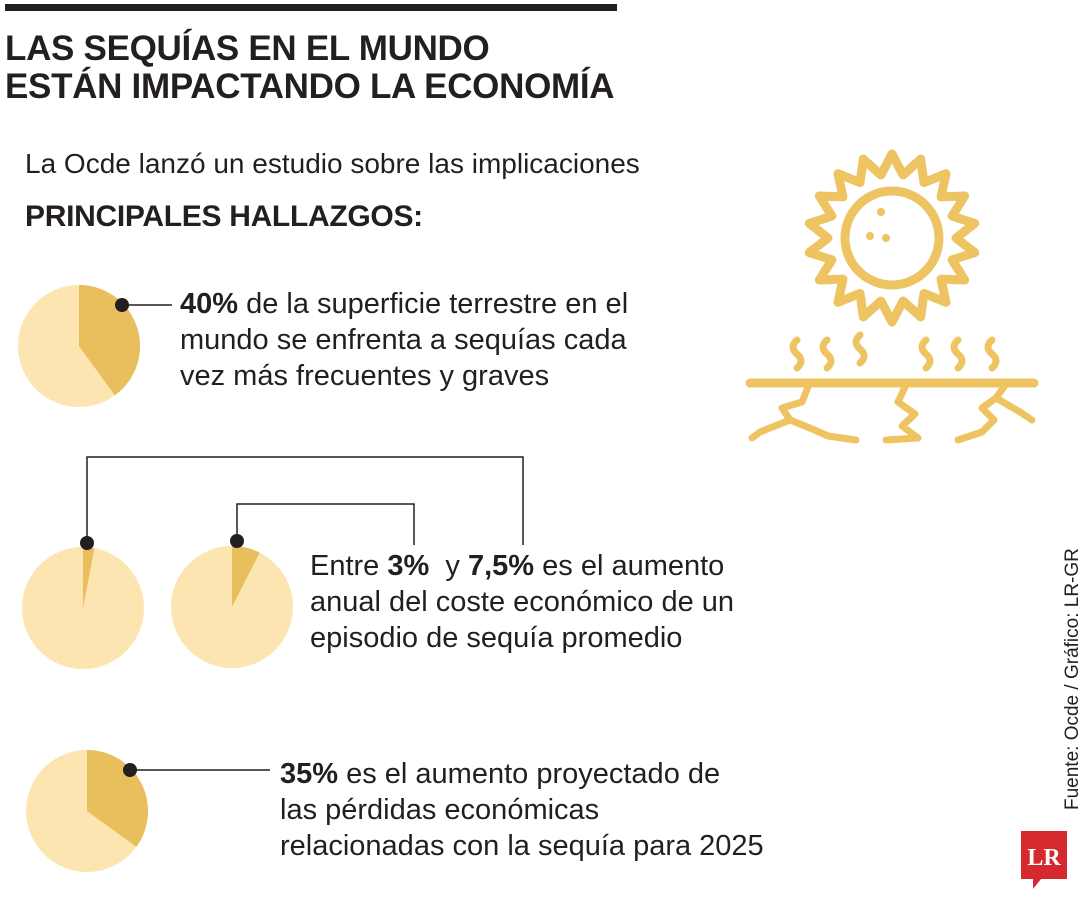  I want to click on heat-waves, so click(894, 351).